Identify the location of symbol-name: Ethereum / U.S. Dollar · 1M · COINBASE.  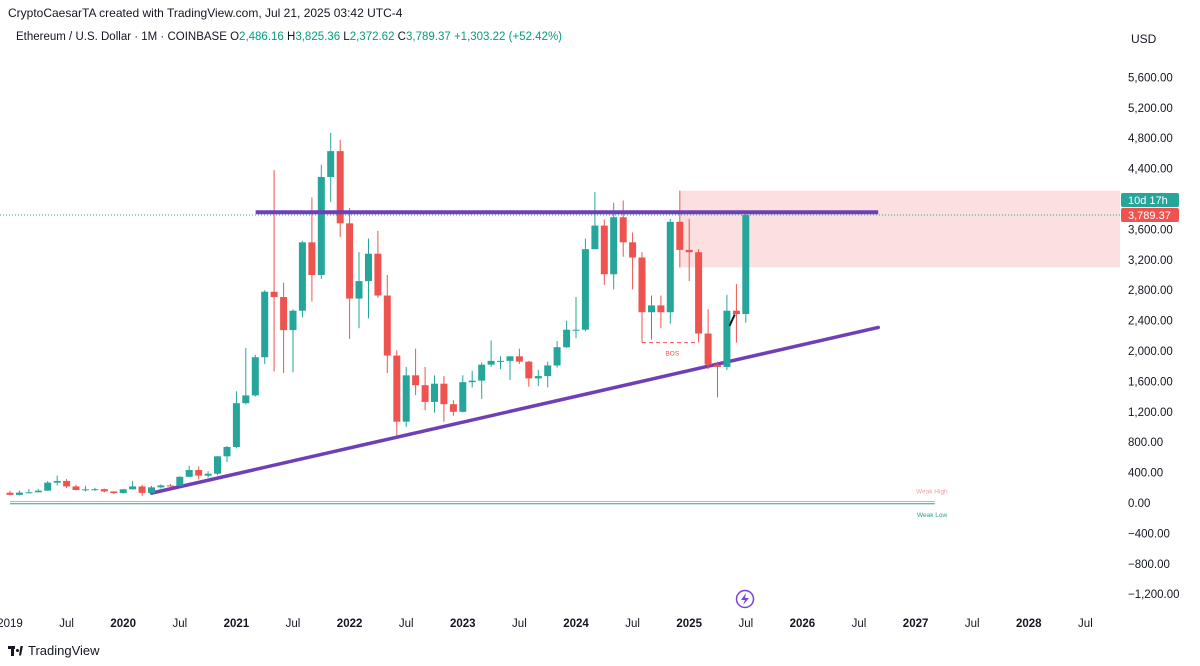
(121, 37).